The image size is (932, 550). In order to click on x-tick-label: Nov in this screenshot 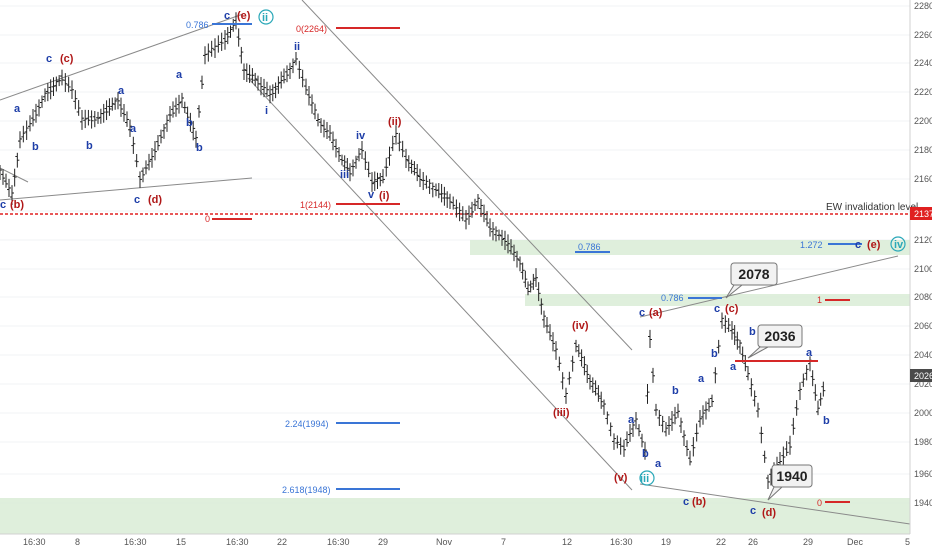, I will do `click(444, 542)`.